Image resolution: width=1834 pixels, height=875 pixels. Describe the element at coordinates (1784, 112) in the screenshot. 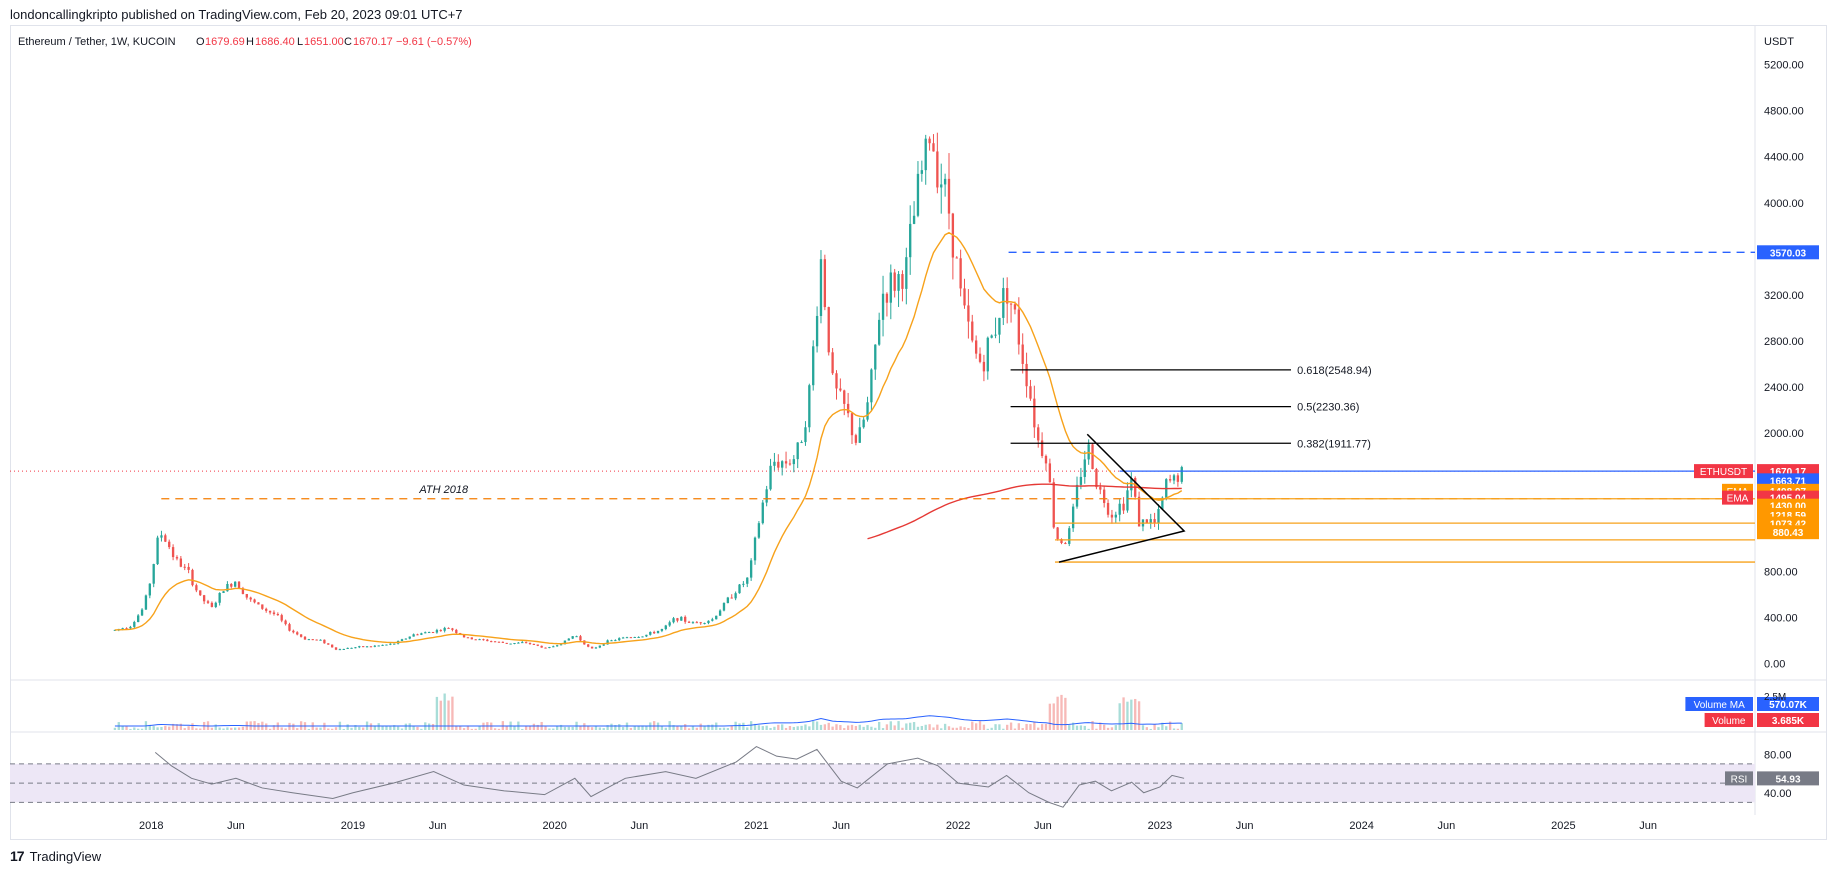

I see `price-tick-label: 4800.00` at that location.